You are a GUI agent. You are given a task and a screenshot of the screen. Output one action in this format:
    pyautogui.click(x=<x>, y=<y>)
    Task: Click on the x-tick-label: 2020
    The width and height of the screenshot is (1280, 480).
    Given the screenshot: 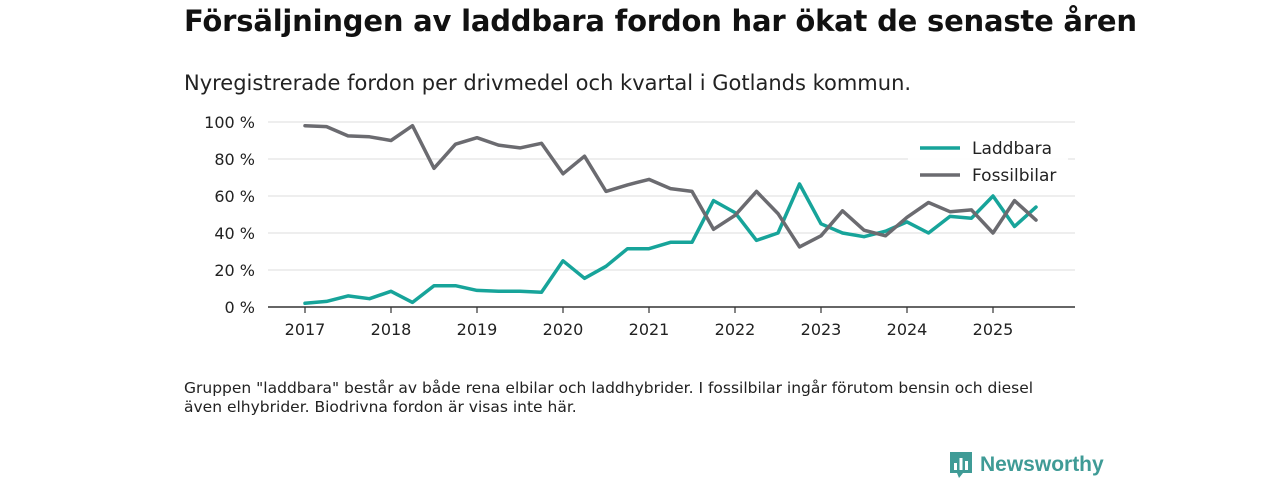 What is the action you would take?
    pyautogui.click(x=563, y=329)
    